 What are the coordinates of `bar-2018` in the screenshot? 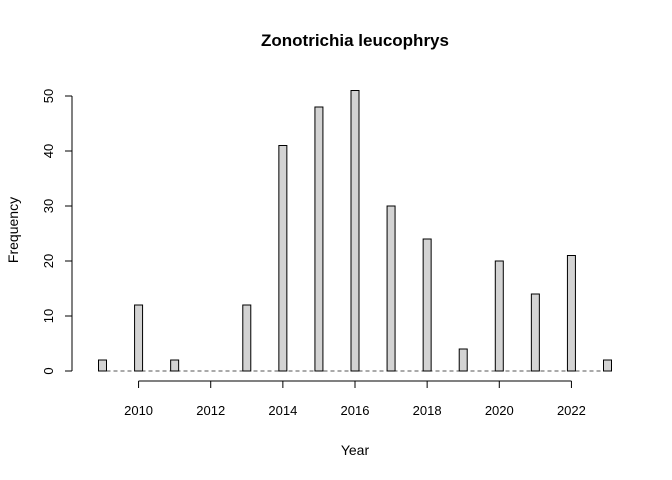 It's located at (427, 305).